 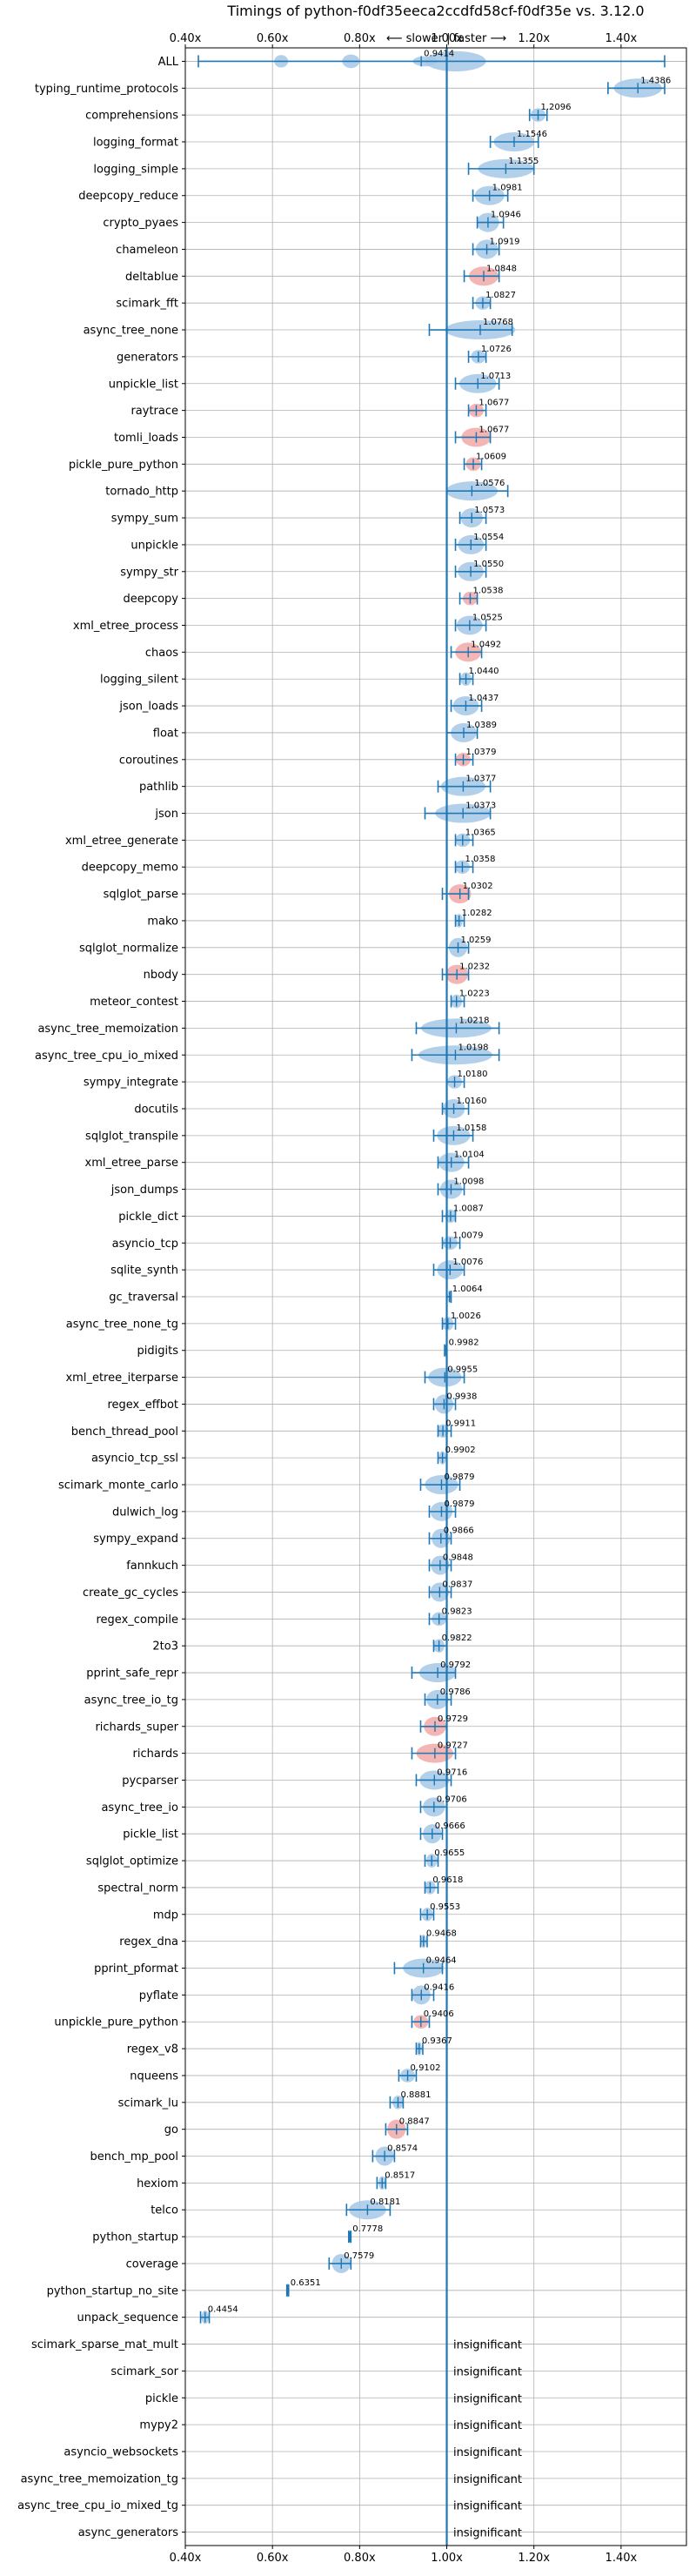 What do you see at coordinates (534, 38) in the screenshot?
I see `x-tick-label-top: 1.20x` at bounding box center [534, 38].